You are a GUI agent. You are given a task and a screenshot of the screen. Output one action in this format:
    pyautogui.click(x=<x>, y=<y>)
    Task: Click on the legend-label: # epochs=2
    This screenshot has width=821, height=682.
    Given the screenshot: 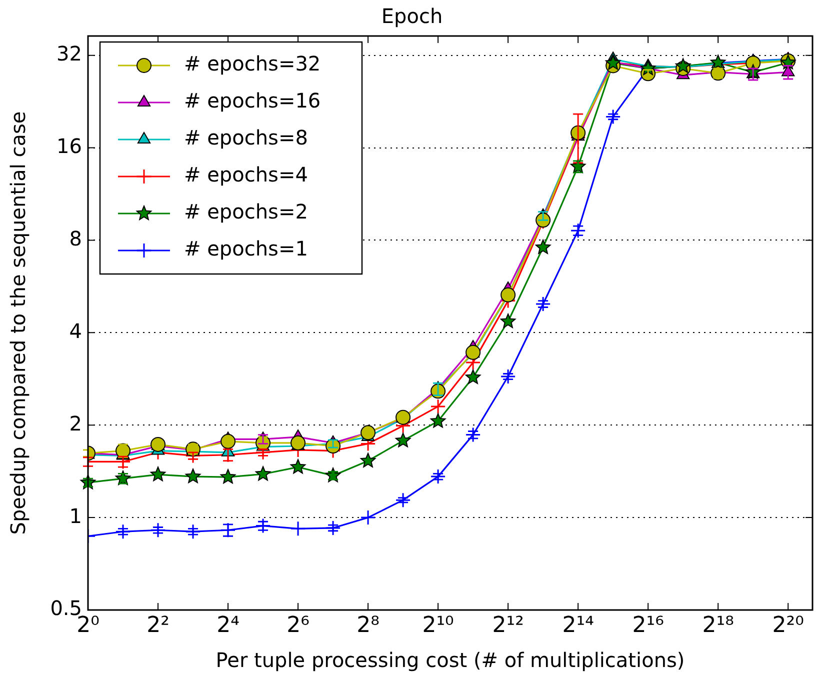 What is the action you would take?
    pyautogui.click(x=246, y=212)
    